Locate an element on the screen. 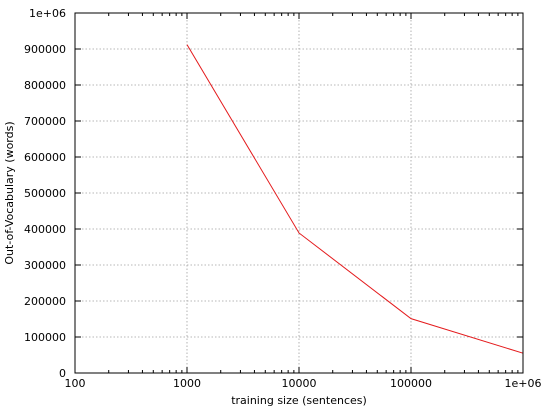 The width and height of the screenshot is (545, 409). y-tick-label: 600000 is located at coordinates (45, 157).